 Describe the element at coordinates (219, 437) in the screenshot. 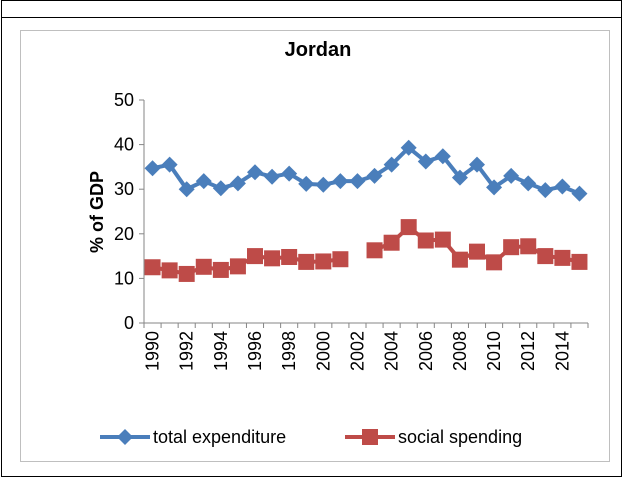

I see `legend-label: total expenditure` at that location.